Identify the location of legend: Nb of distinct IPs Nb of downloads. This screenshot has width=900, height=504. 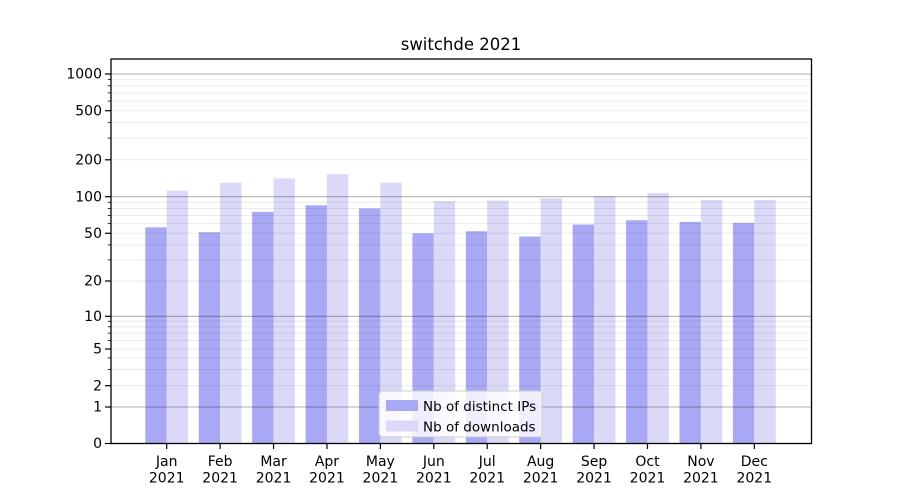
(460, 414).